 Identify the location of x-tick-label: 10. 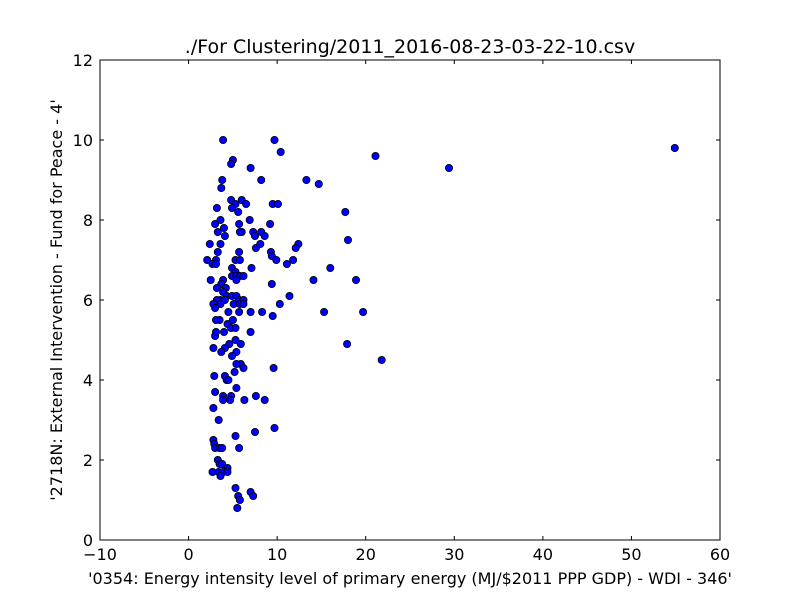
(277, 554).